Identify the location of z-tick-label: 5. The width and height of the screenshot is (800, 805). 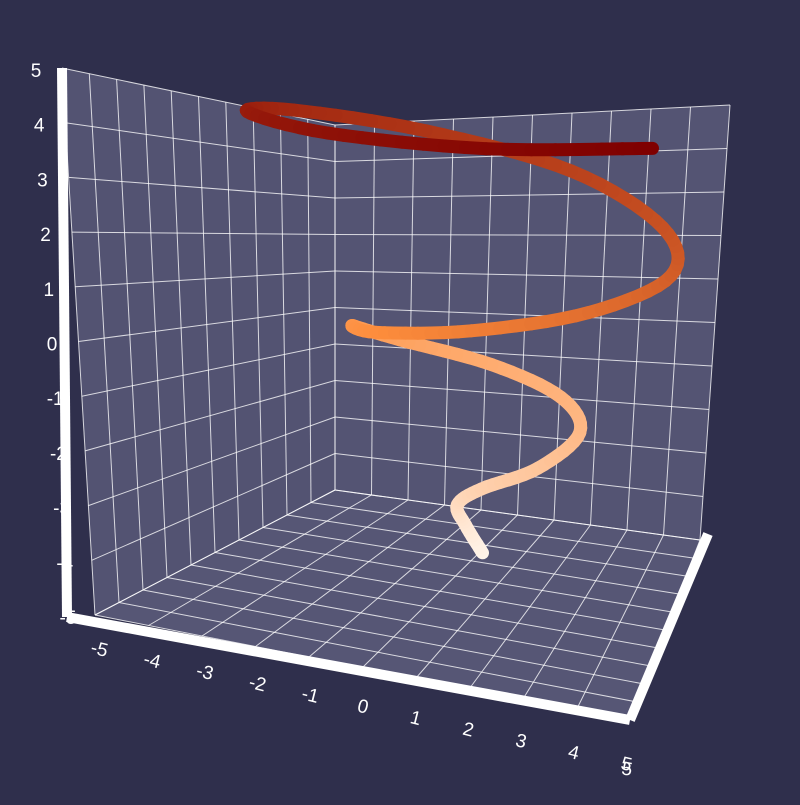
(36, 71).